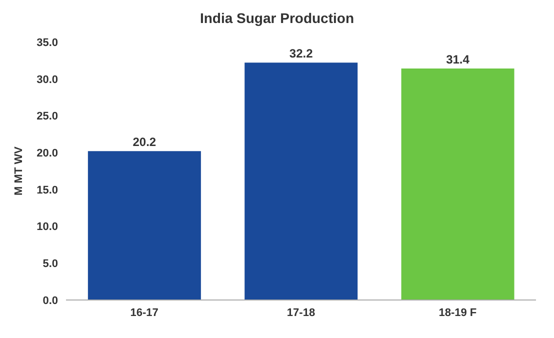 The width and height of the screenshot is (554, 338). I want to click on data-label: 20.2, so click(144, 142).